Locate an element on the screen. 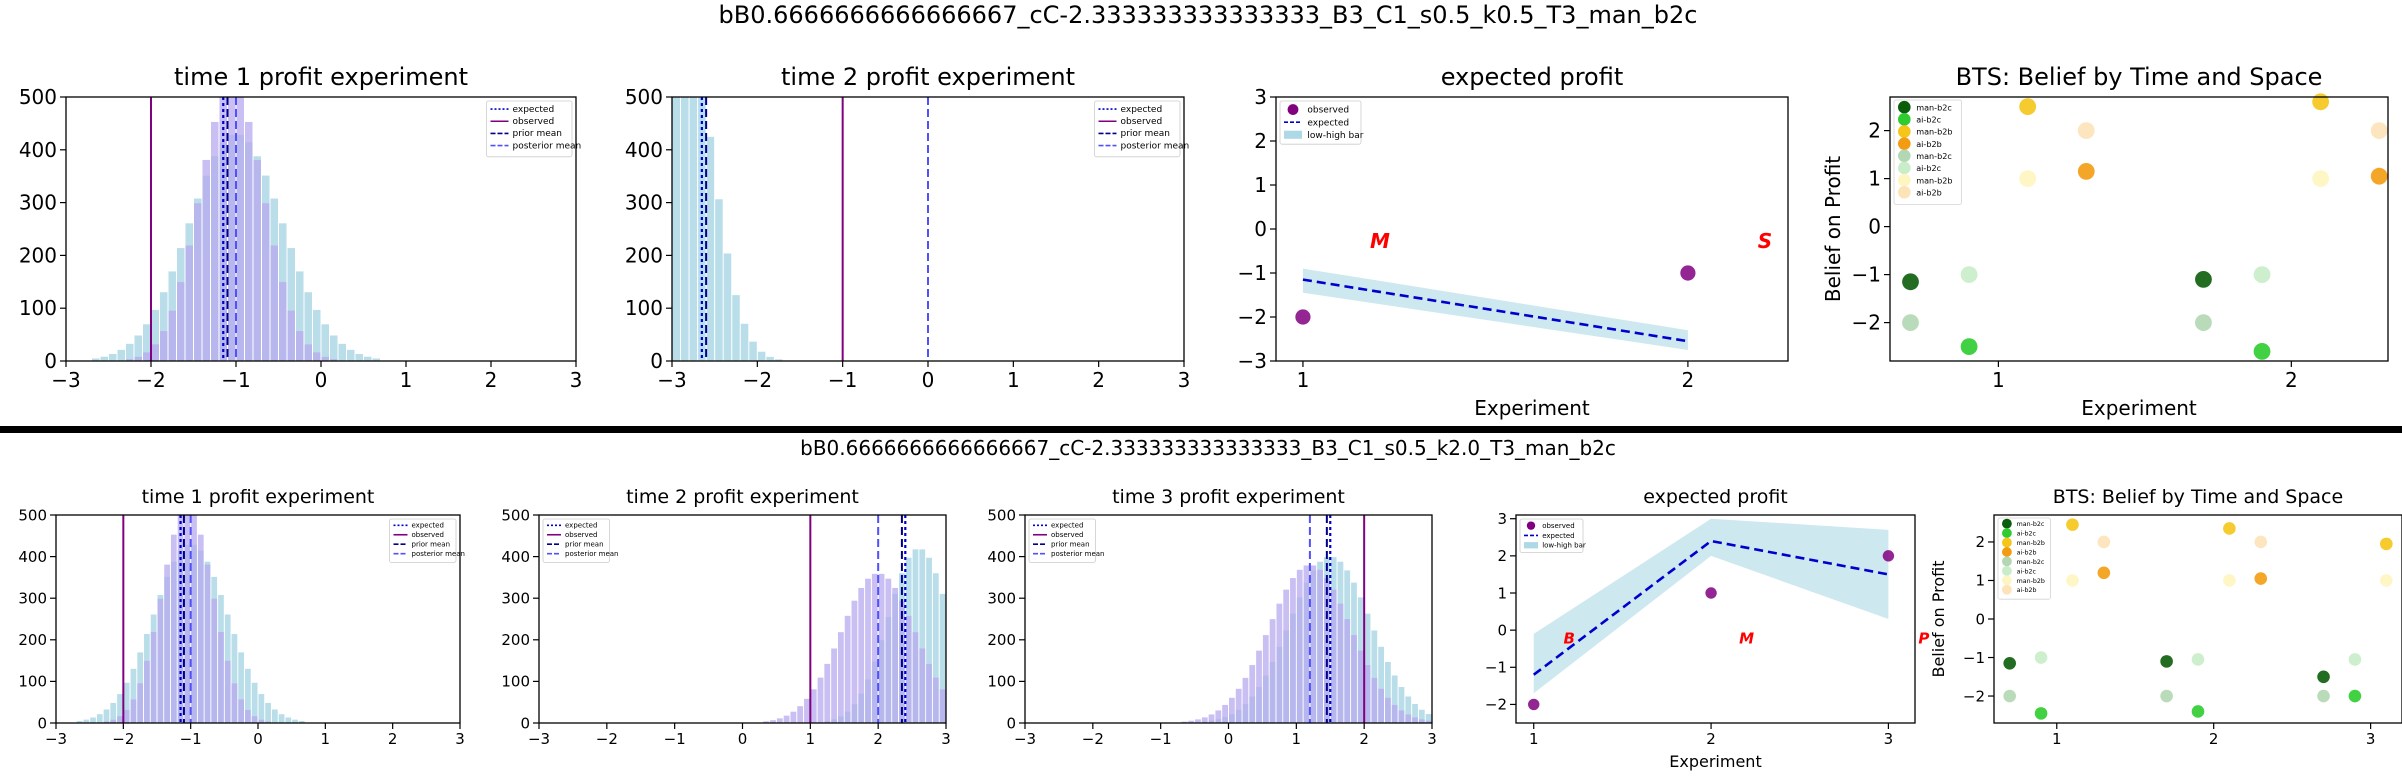 The image size is (2402, 782). y-tick-label: −3 is located at coordinates (1252, 361).